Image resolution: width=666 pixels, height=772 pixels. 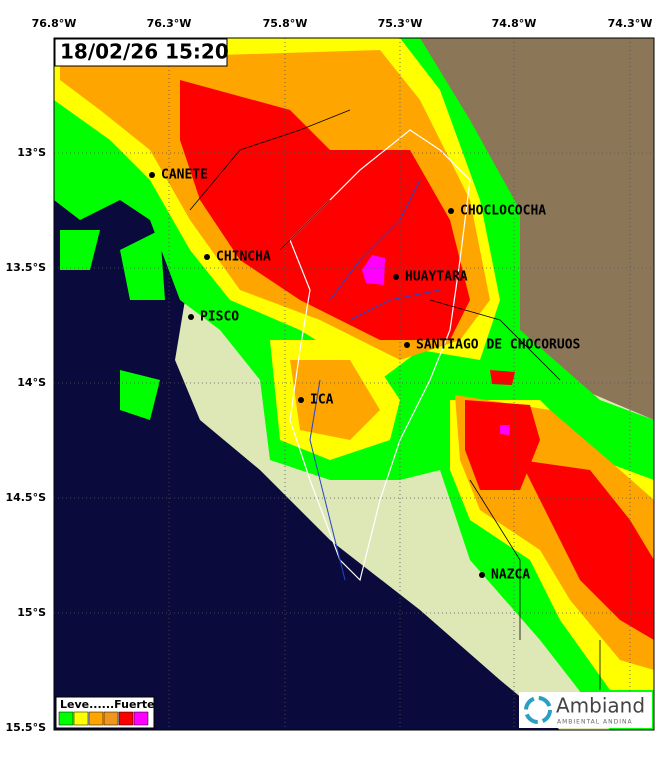 I want to click on city-label: PISCO, so click(x=219, y=317).